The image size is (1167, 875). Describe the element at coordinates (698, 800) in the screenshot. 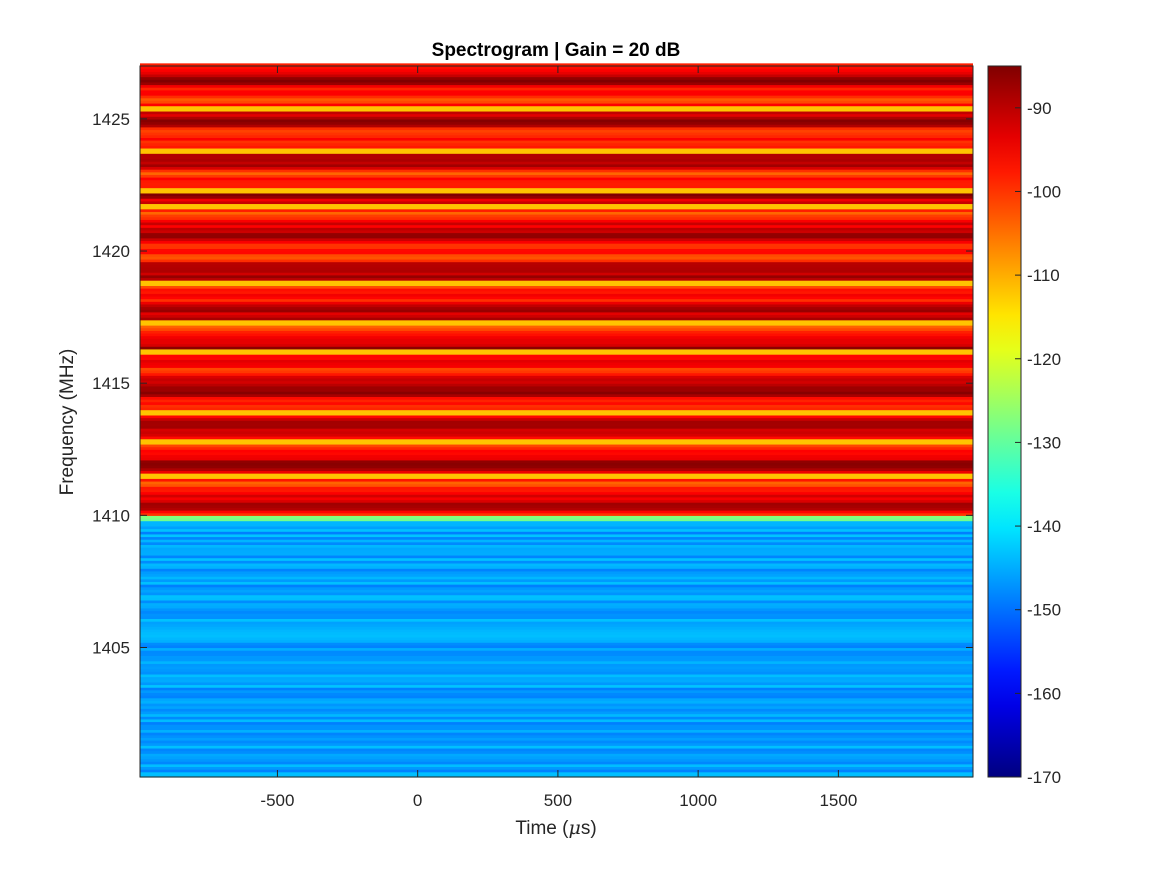

I see `x-tick-label: 1000` at that location.